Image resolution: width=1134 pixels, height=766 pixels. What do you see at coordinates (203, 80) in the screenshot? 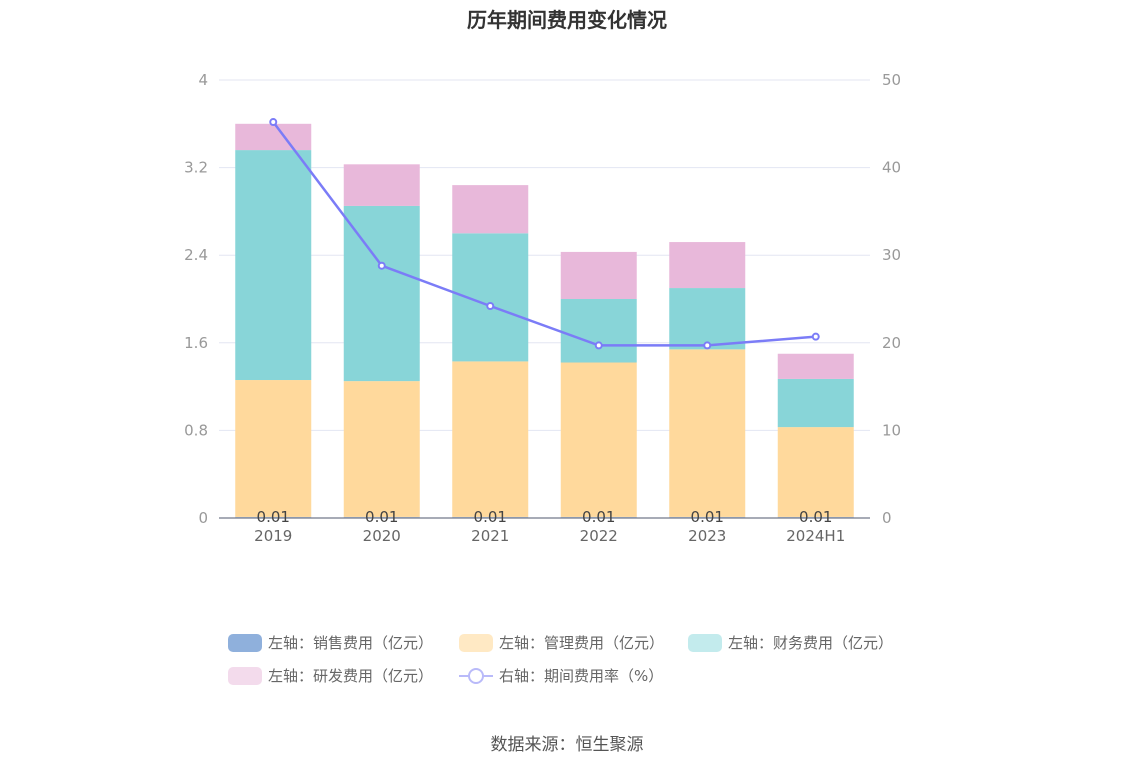
I see `y-left-tick-label: 4` at bounding box center [203, 80].